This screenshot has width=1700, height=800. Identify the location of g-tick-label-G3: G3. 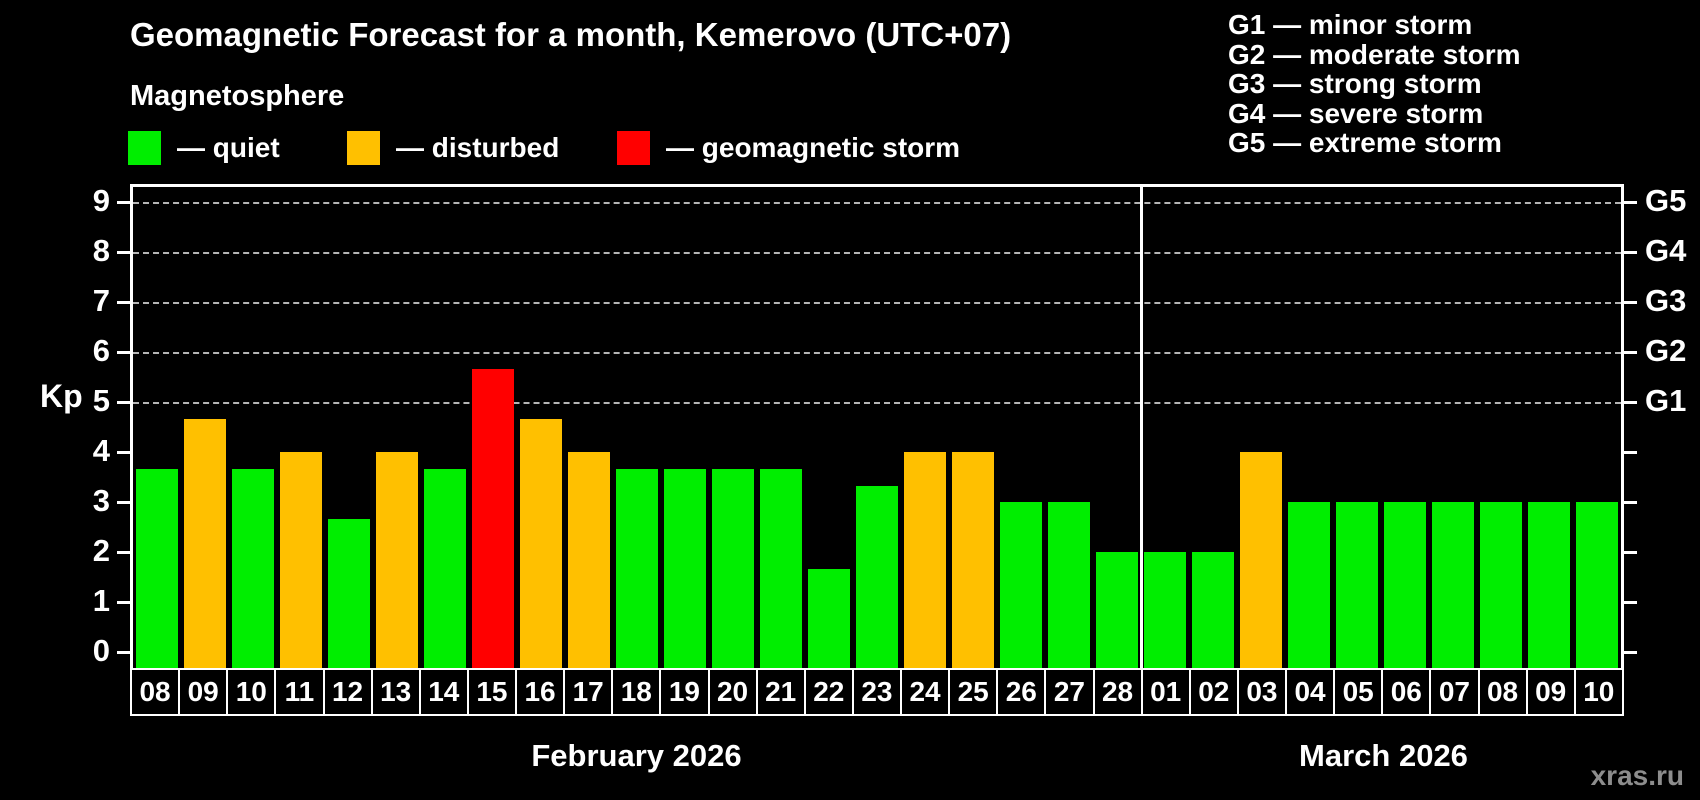
(1666, 300).